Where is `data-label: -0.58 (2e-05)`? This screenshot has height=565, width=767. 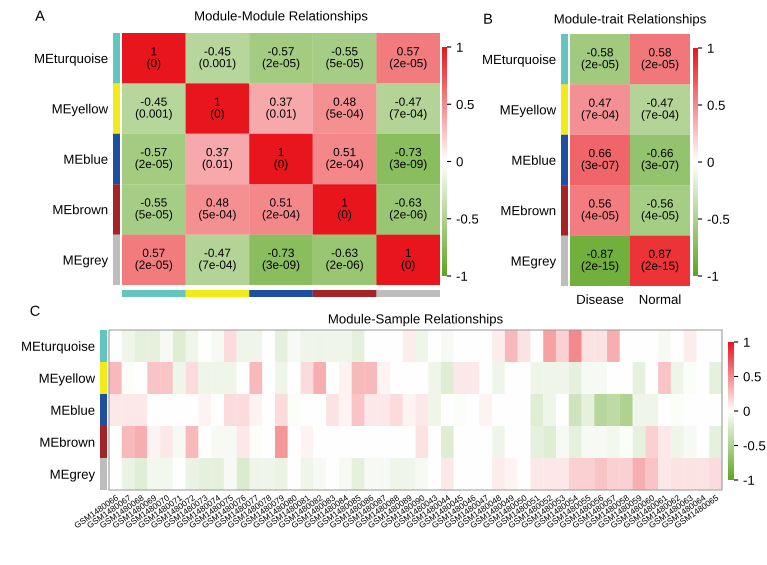 data-label: -0.58 (2e-05) is located at coordinates (600, 59).